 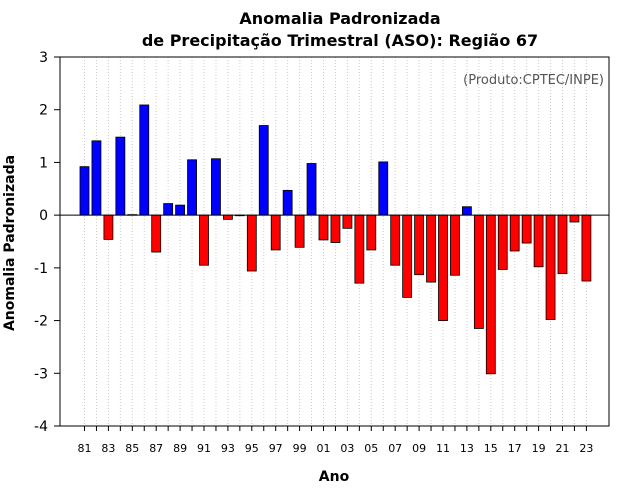 What do you see at coordinates (467, 448) in the screenshot?
I see `x-tick-label: 13` at bounding box center [467, 448].